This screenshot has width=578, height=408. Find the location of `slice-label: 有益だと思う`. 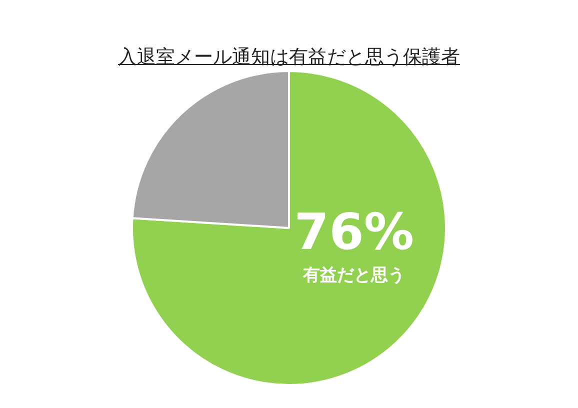

slice-label: 有益だと思う is located at coordinates (354, 275).